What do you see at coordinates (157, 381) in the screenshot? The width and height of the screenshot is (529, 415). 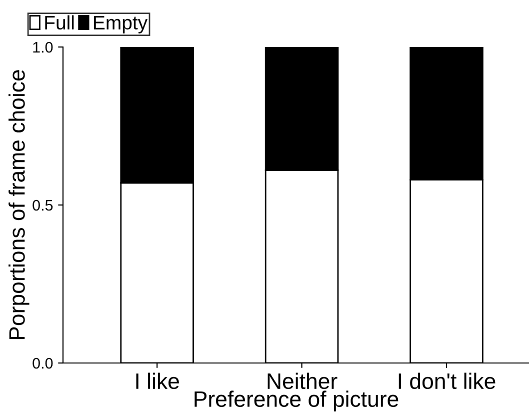 I see `x-tick-label: I like` at bounding box center [157, 381].